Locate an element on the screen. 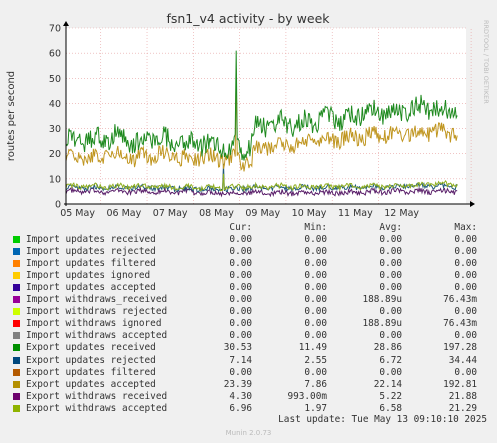  legend-row: Export updates rejected 7.14 2.55 6.72 34.44 is located at coordinates (248, 361).